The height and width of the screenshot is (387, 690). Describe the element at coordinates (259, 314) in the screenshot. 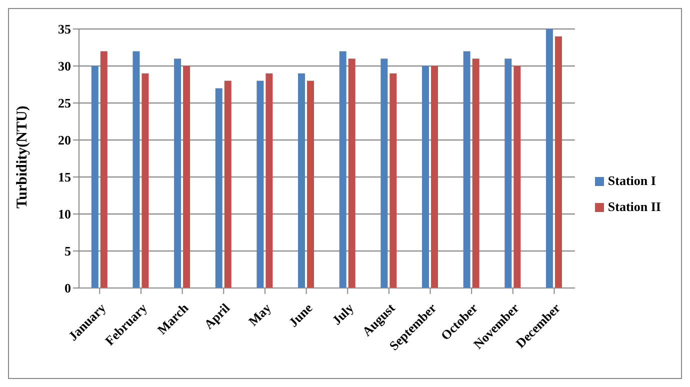

I see `x-tick-label: May` at that location.